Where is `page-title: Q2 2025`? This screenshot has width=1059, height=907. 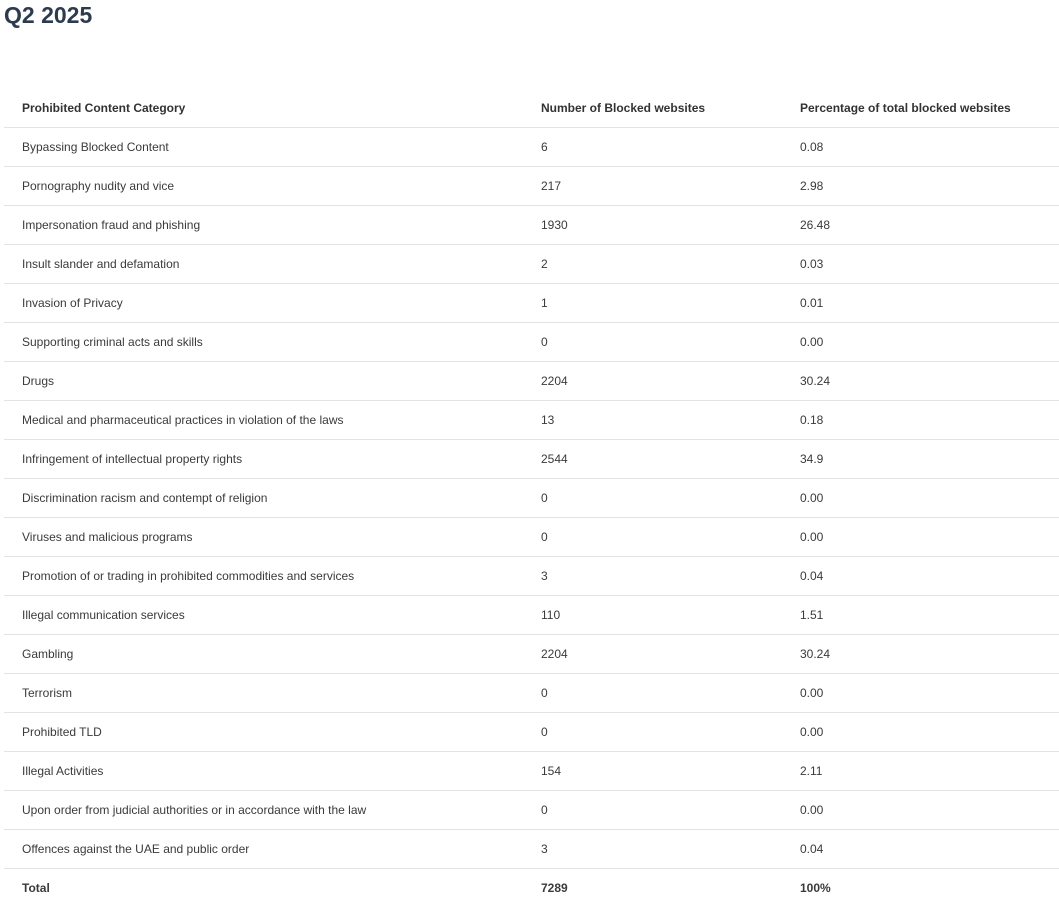 page-title: Q2 2025 is located at coordinates (48, 15).